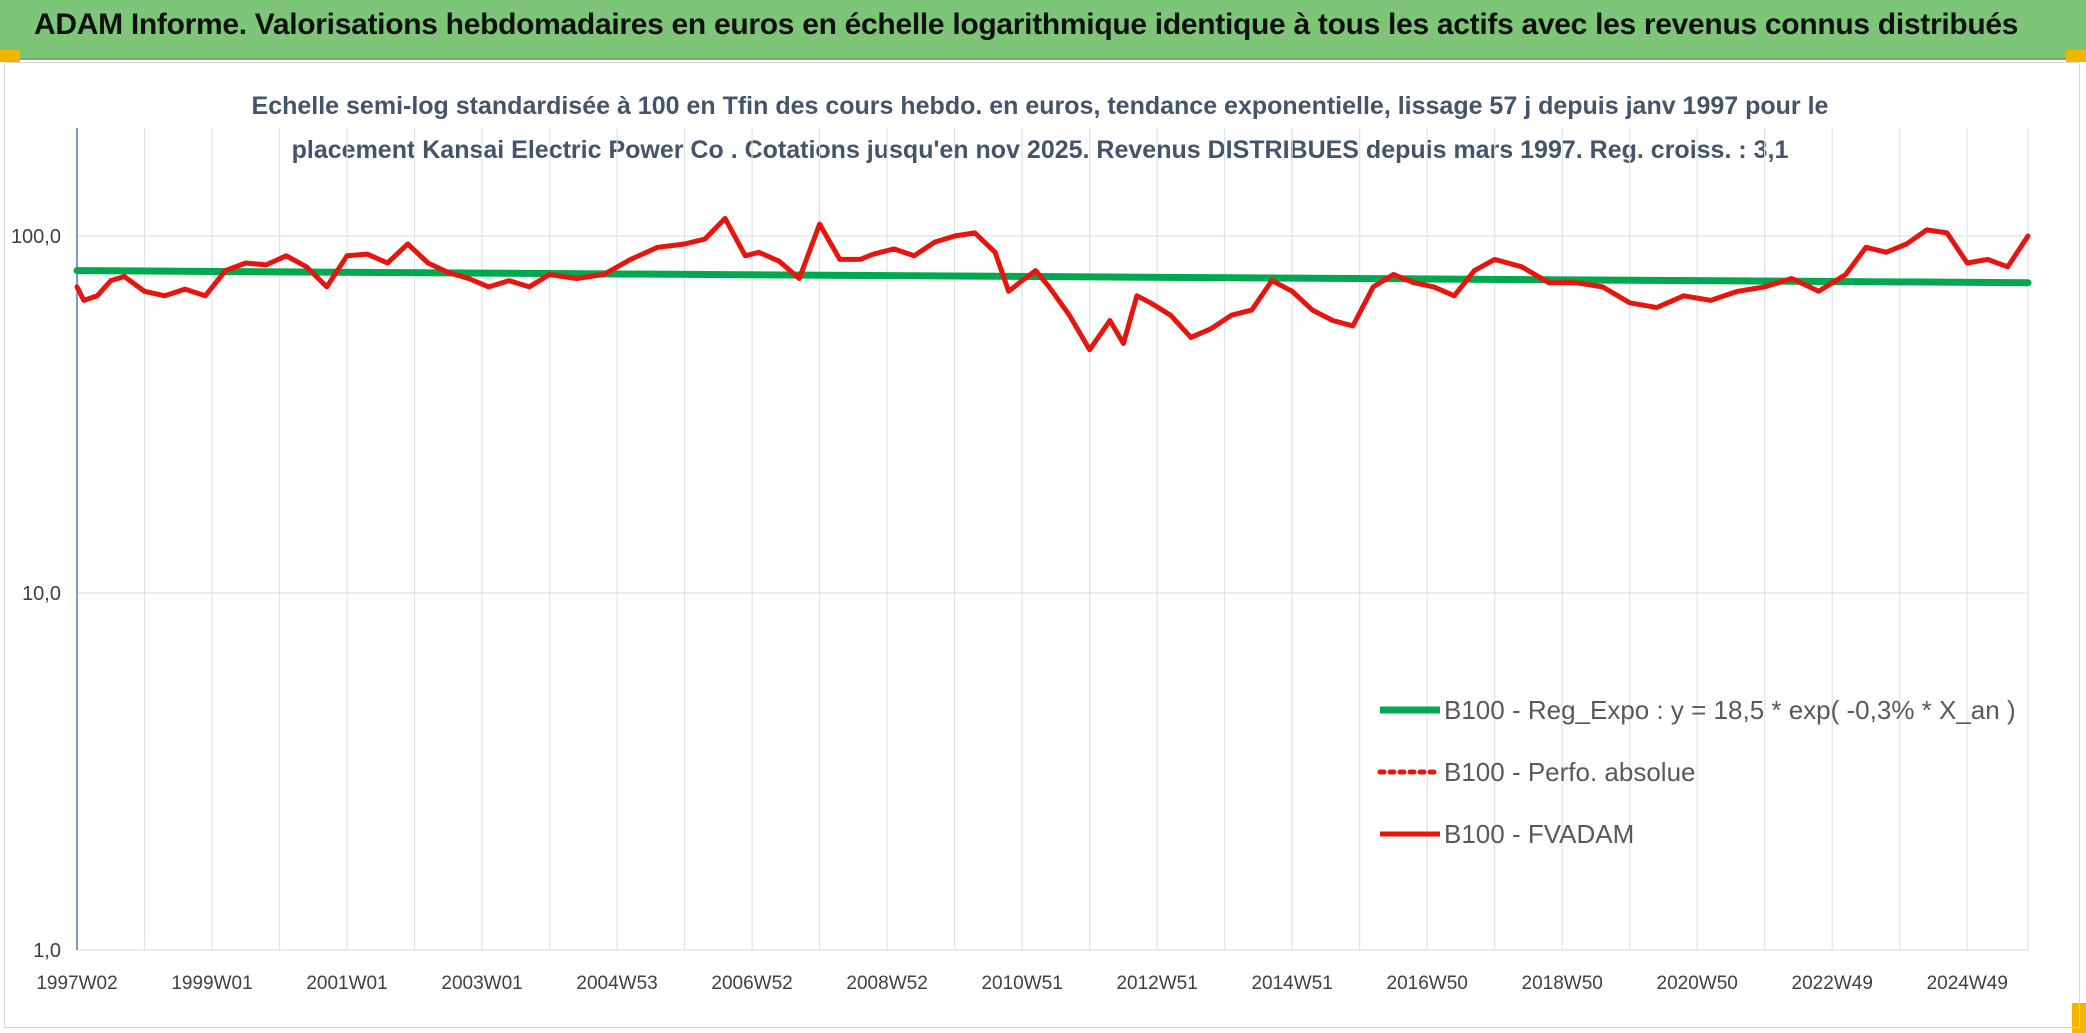 The image size is (2086, 1033). I want to click on x-tick-label-7: 2010W51, so click(1021, 983).